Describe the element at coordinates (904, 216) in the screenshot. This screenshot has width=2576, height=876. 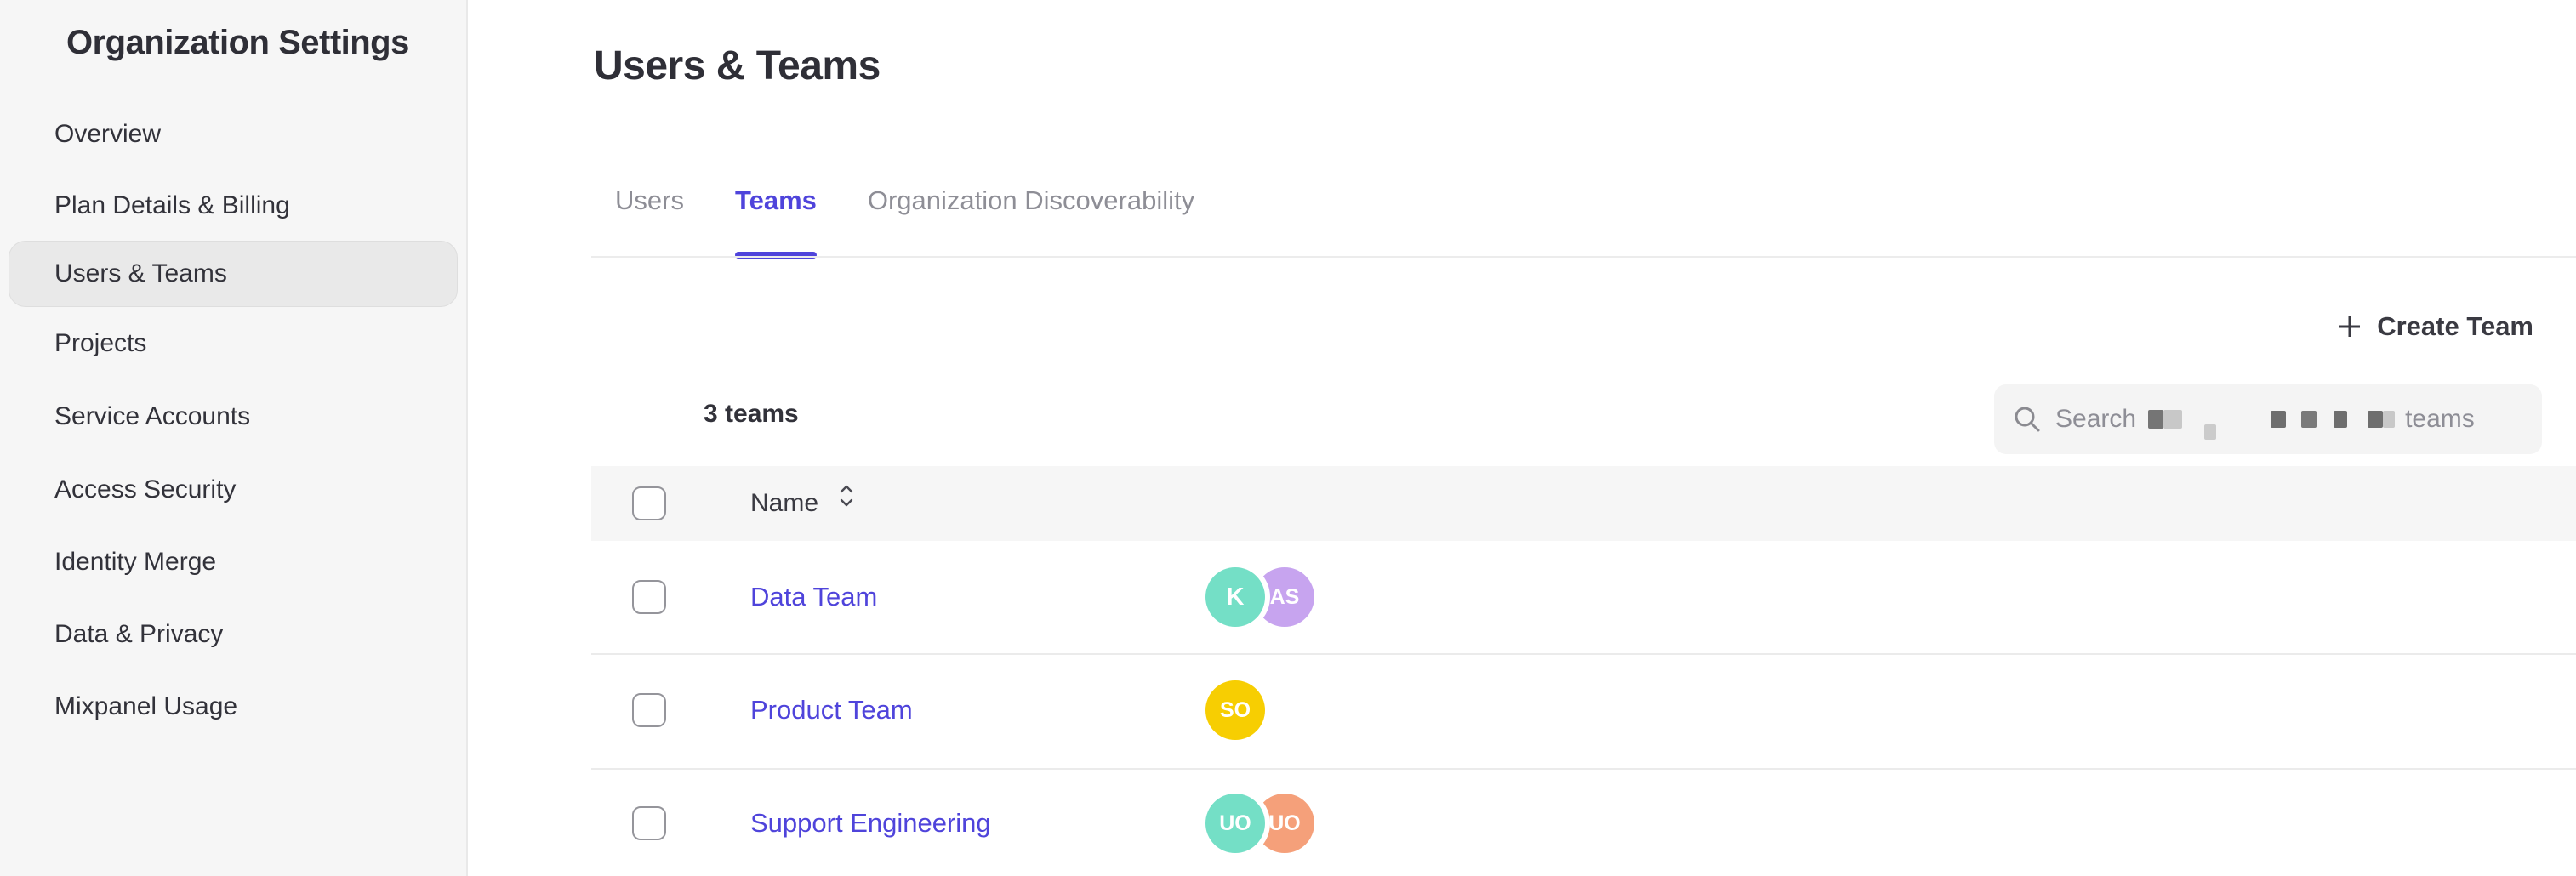
I see `tab-bar: Users Teams Organization Discoverability` at that location.